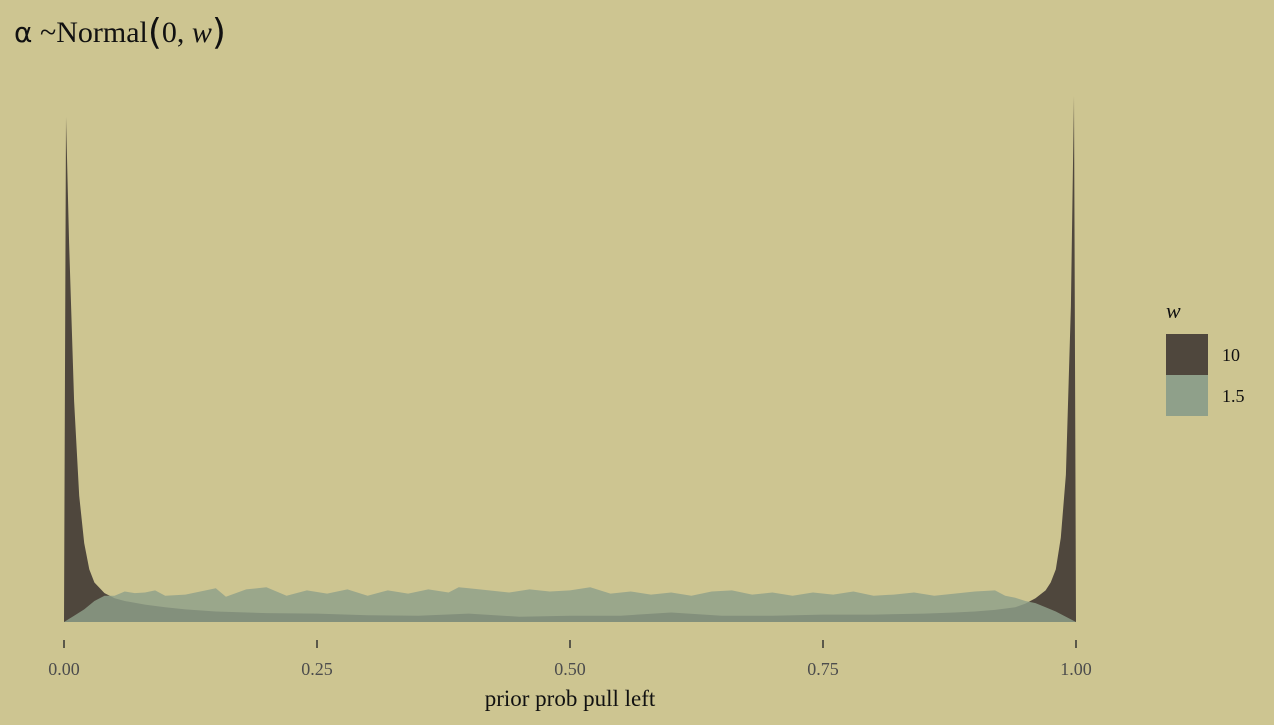 The height and width of the screenshot is (725, 1274). Describe the element at coordinates (317, 669) in the screenshot. I see `x-tick-label: 0.25` at that location.